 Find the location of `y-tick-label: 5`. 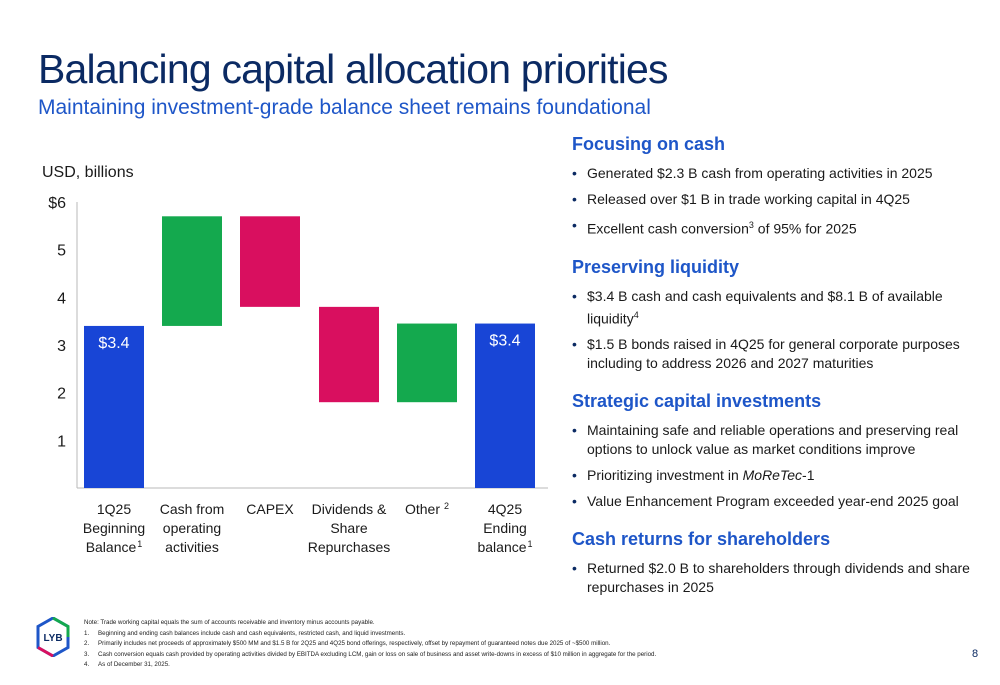

y-tick-label: 5 is located at coordinates (61, 251).